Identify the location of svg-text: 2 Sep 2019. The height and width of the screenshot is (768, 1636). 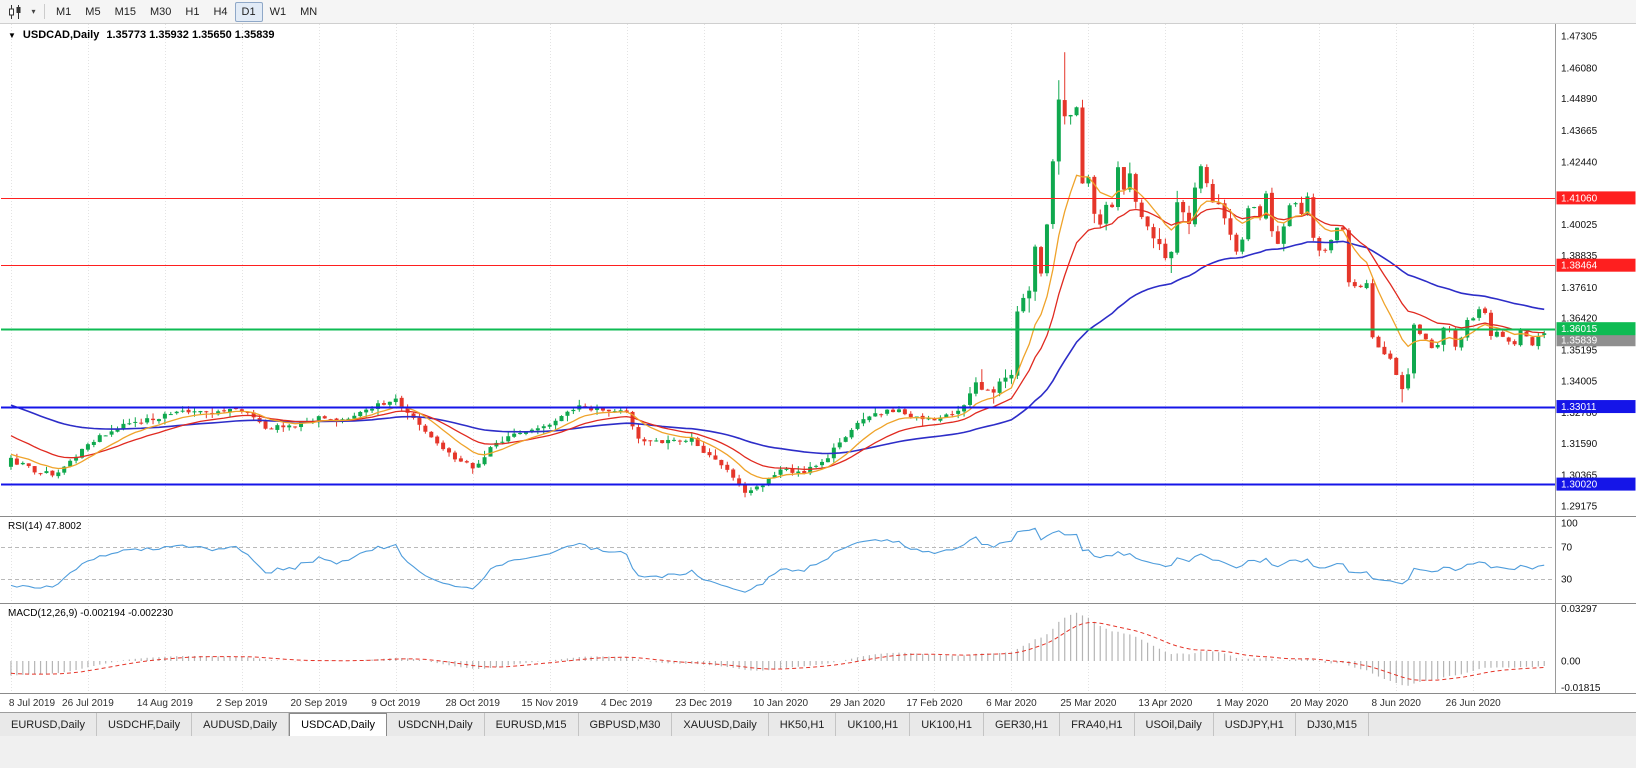
(242, 703).